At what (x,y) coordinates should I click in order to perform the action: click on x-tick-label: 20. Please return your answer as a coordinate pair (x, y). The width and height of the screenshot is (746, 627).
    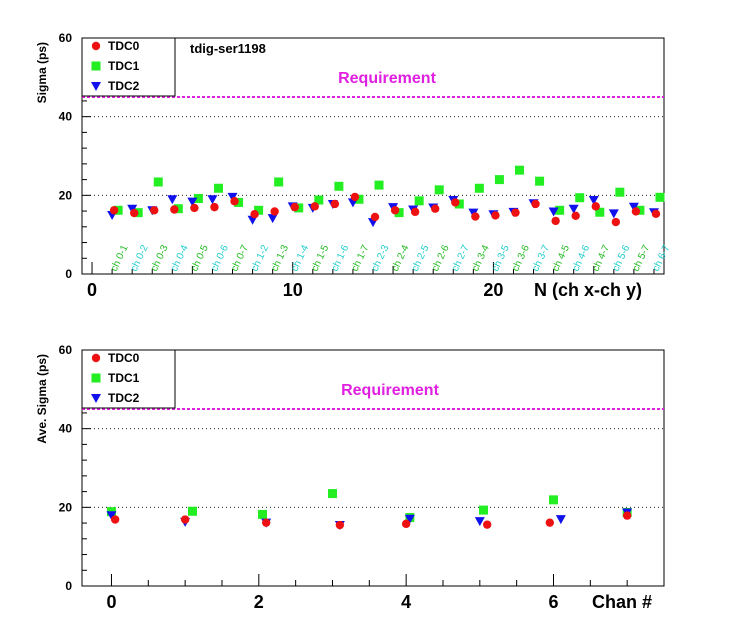
    Looking at the image, I should click on (493, 290).